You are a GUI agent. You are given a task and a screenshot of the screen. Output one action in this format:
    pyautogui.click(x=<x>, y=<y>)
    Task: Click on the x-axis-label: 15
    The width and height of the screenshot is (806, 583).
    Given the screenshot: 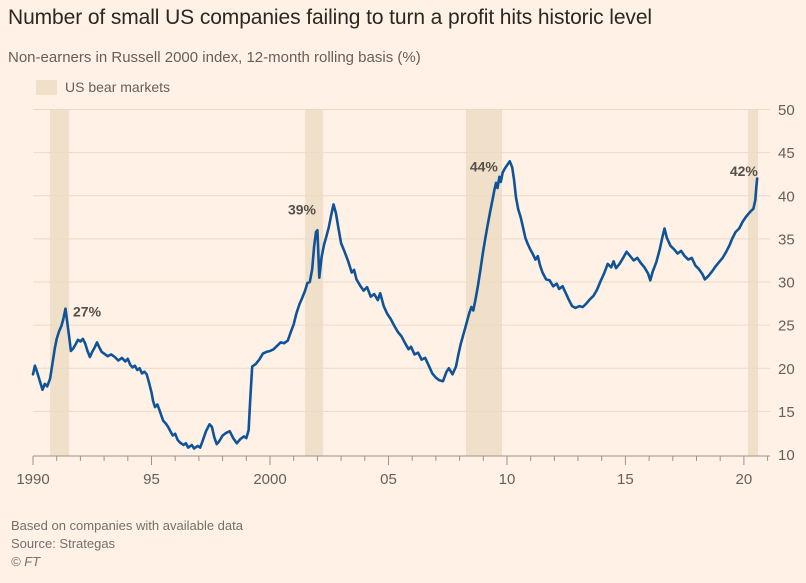 What is the action you would take?
    pyautogui.click(x=625, y=479)
    